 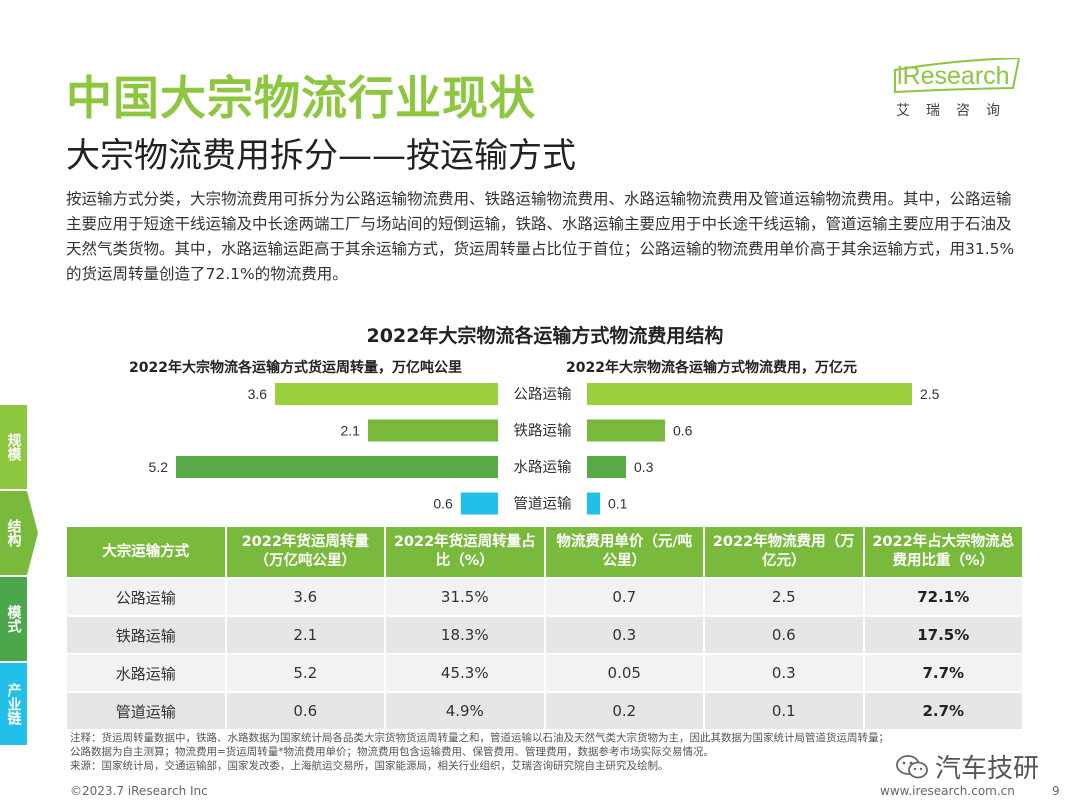 What do you see at coordinates (943, 552) in the screenshot?
I see `table-header: 2022年占大宗物流总费用比重（%）` at bounding box center [943, 552].